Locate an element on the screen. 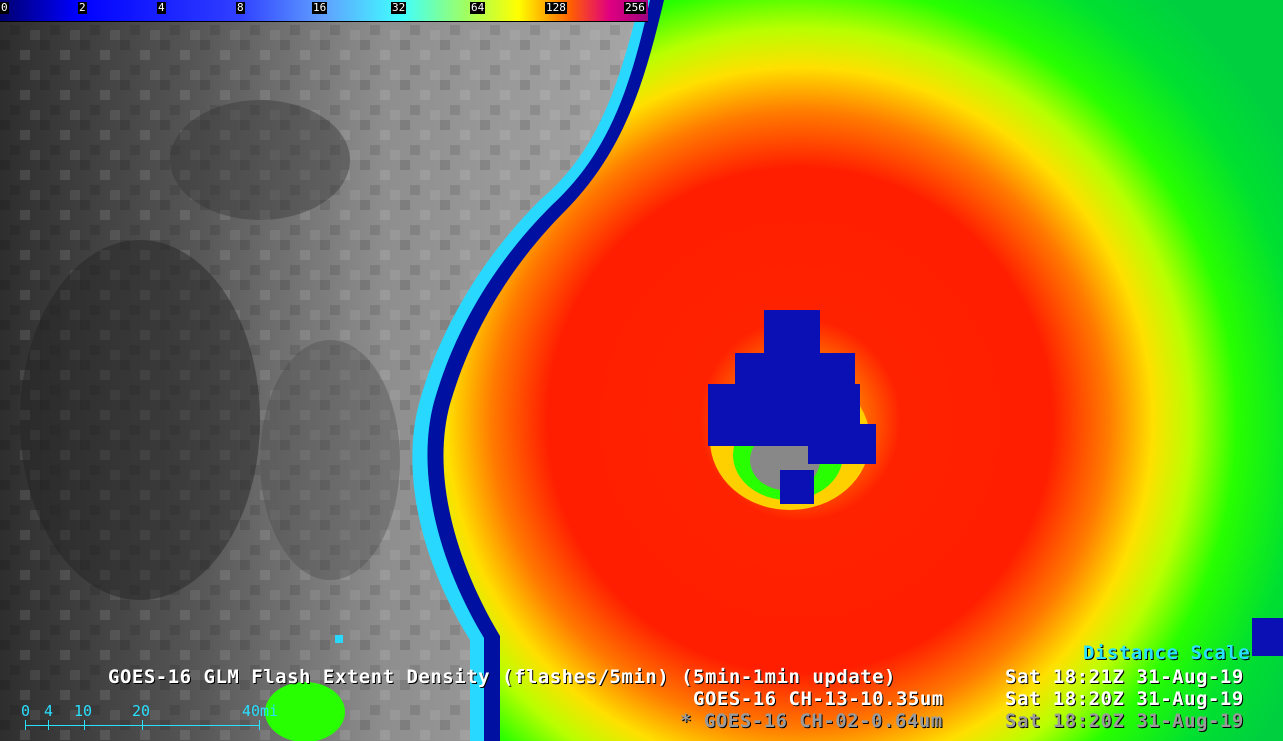  colorbar-label: 2 is located at coordinates (82, 7).